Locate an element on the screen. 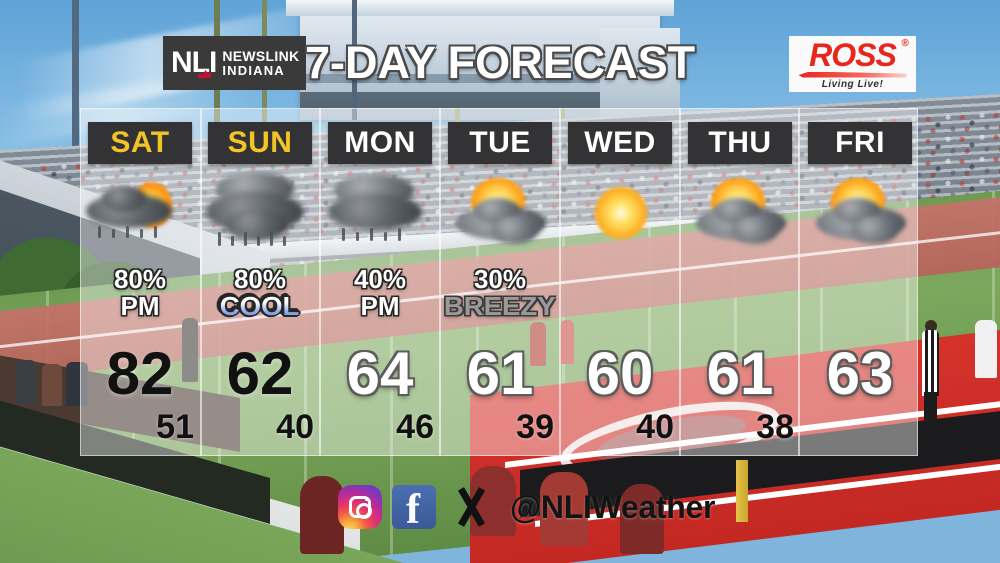 This screenshot has width=1000, height=563. station-name-line2: INDIANA is located at coordinates (253, 70).